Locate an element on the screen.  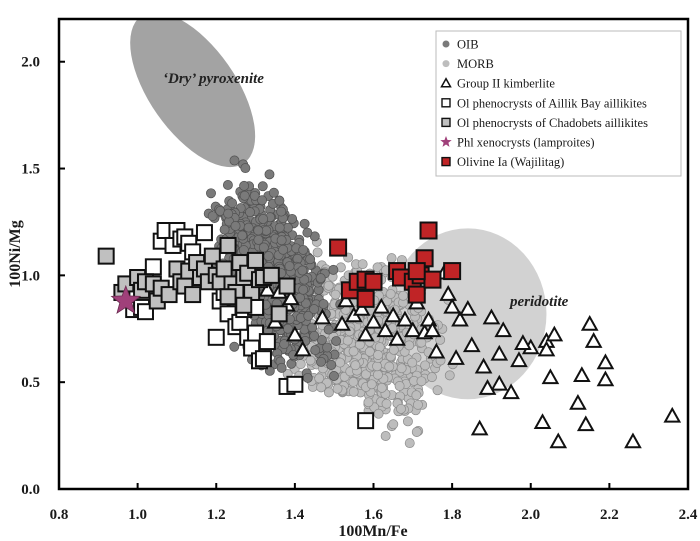
legend-box is located at coordinates (558, 103).